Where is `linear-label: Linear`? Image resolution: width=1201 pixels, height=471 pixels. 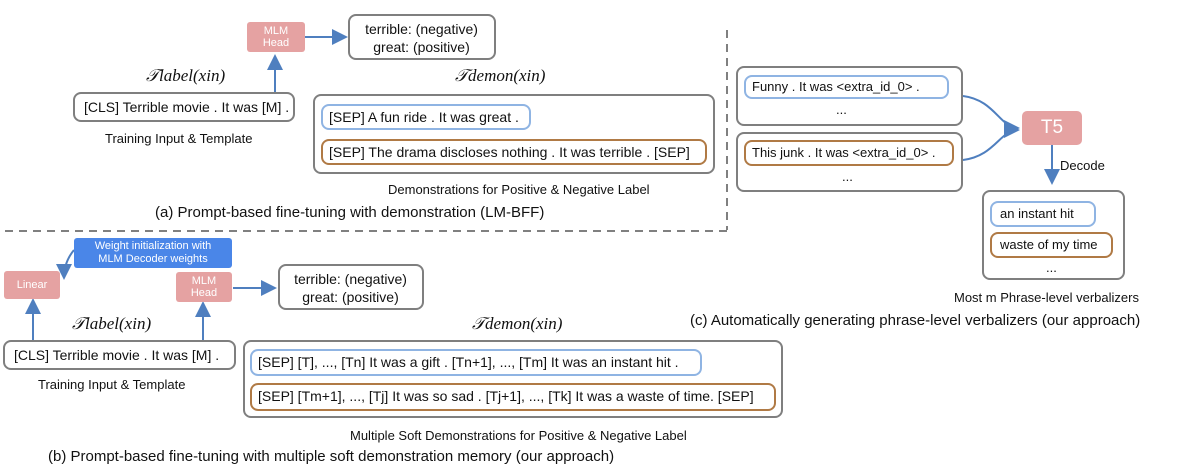 linear-label: Linear is located at coordinates (32, 285).